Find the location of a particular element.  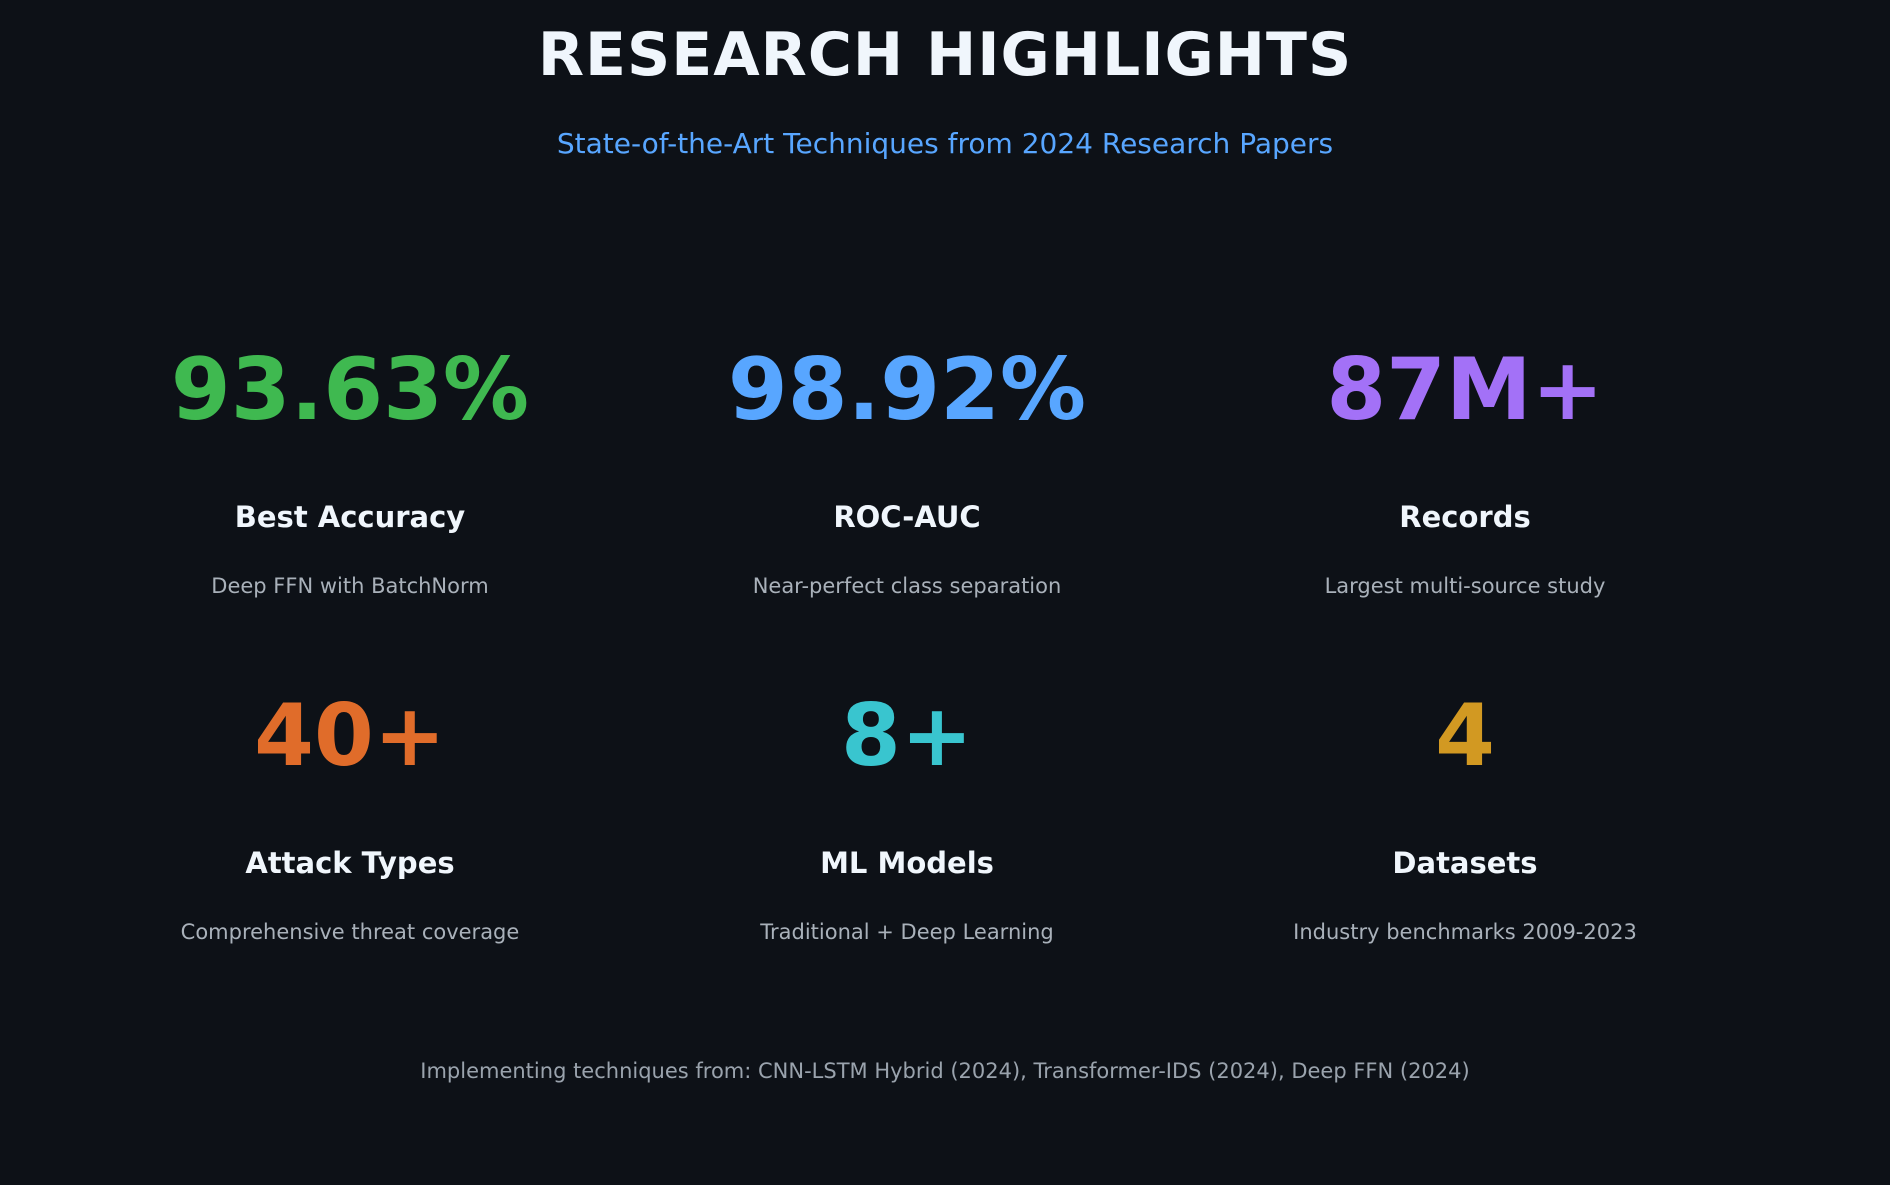

stat-value: 87M+ is located at coordinates (1465, 390).